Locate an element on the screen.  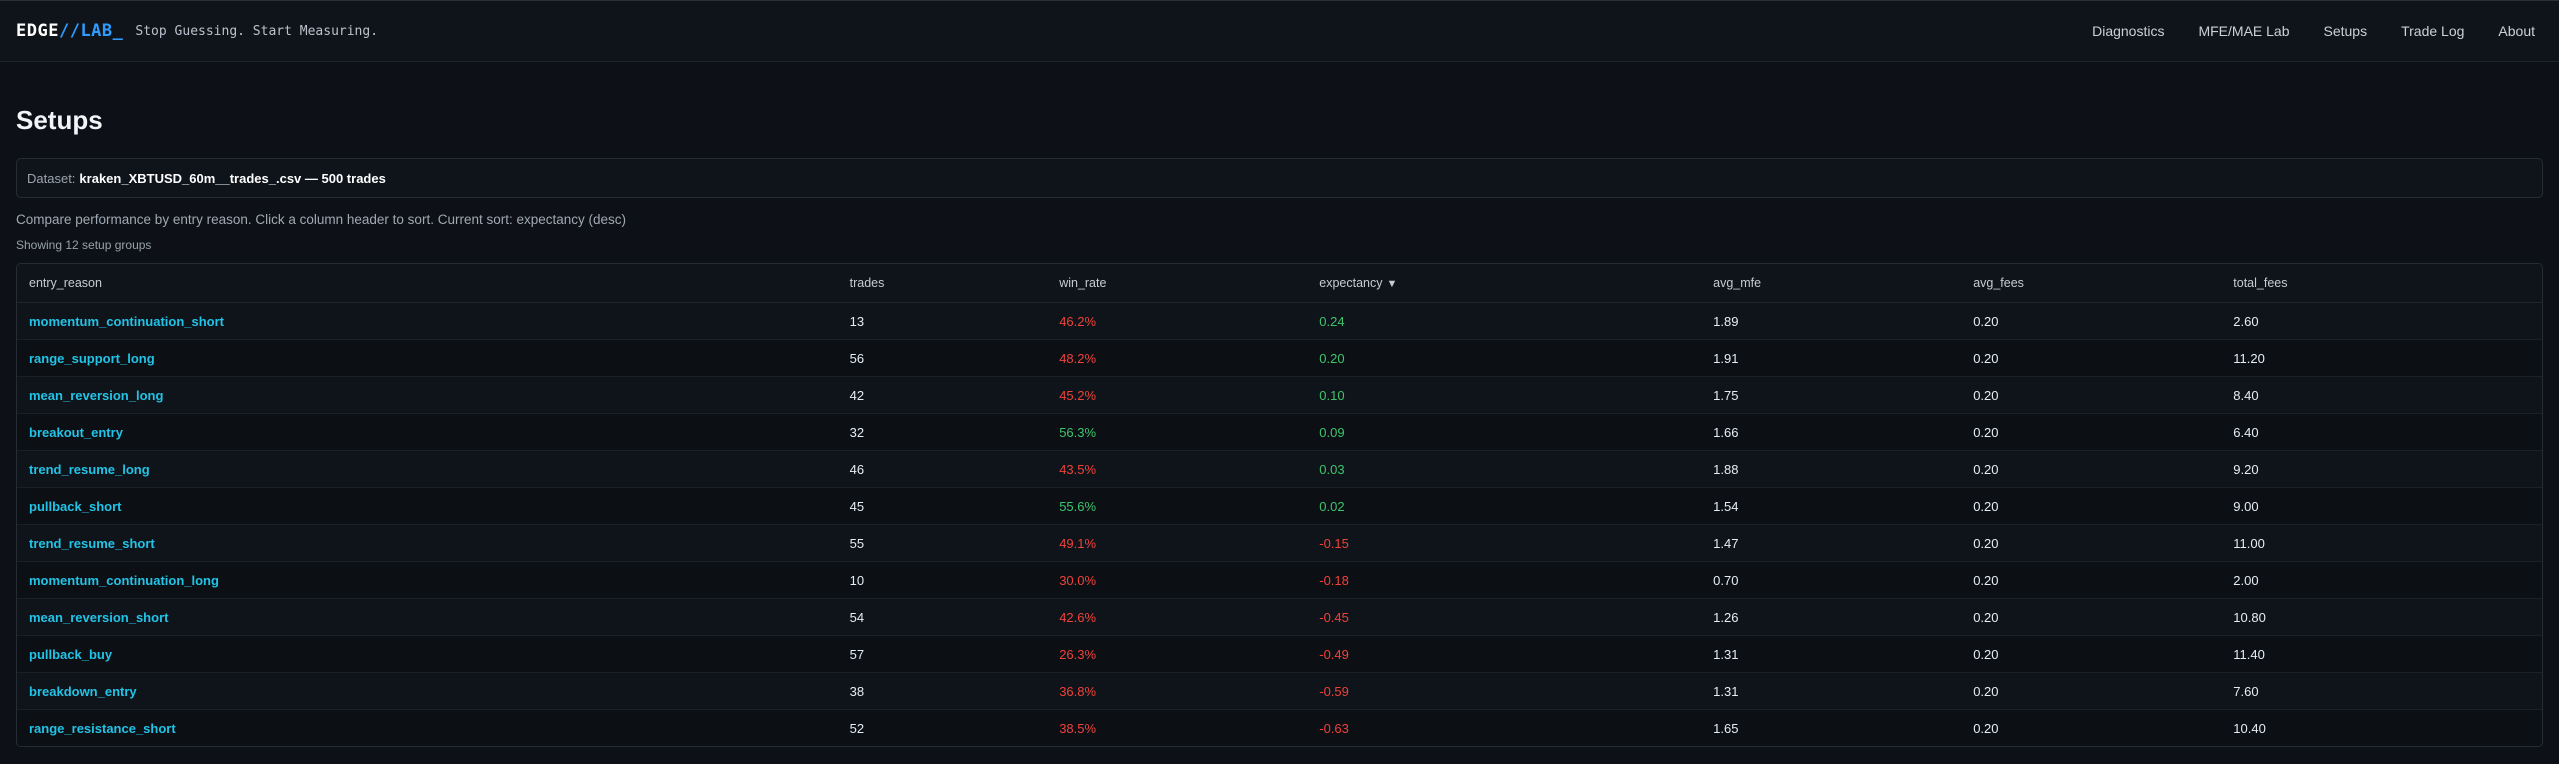
cell-entry-reason: breakdown_entry is located at coordinates (427, 691).